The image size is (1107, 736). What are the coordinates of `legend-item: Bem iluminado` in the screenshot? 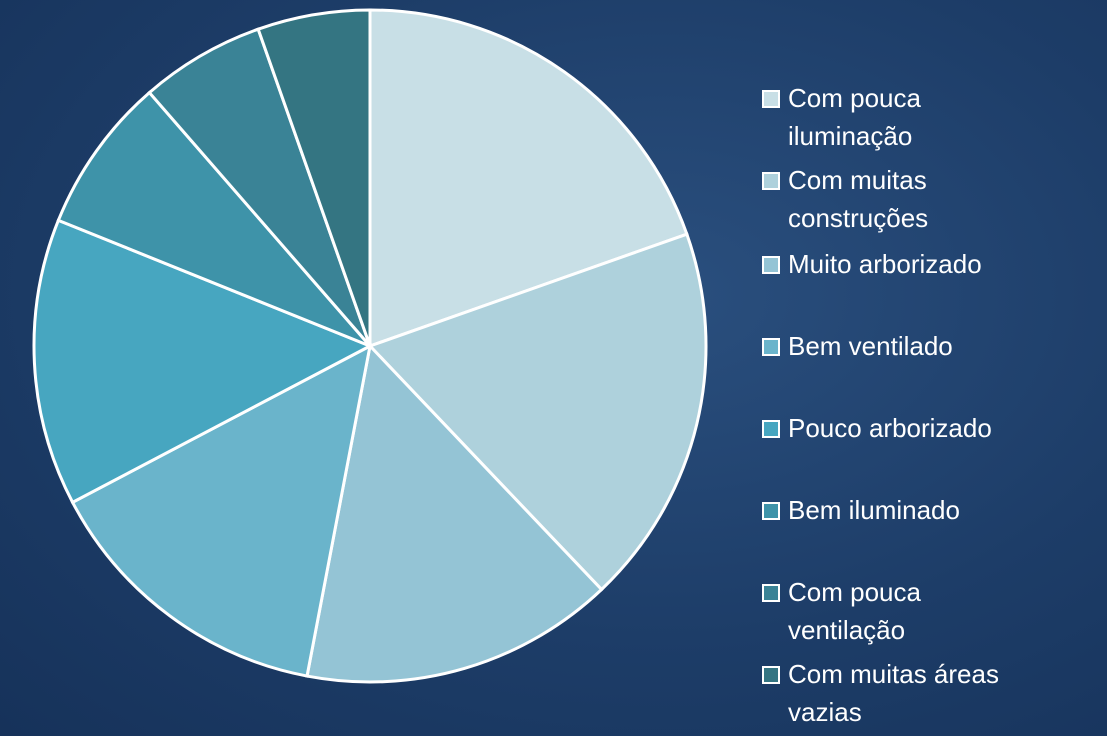 It's located at (887, 510).